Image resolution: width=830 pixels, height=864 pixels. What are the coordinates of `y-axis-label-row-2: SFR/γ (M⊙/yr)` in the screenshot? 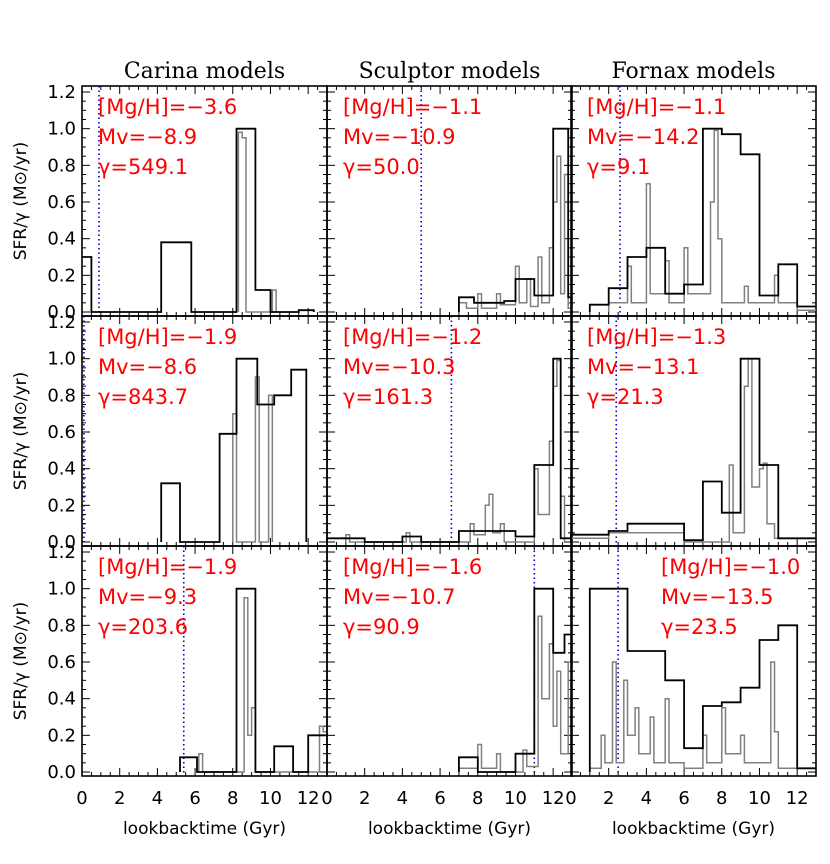 It's located at (21, 661).